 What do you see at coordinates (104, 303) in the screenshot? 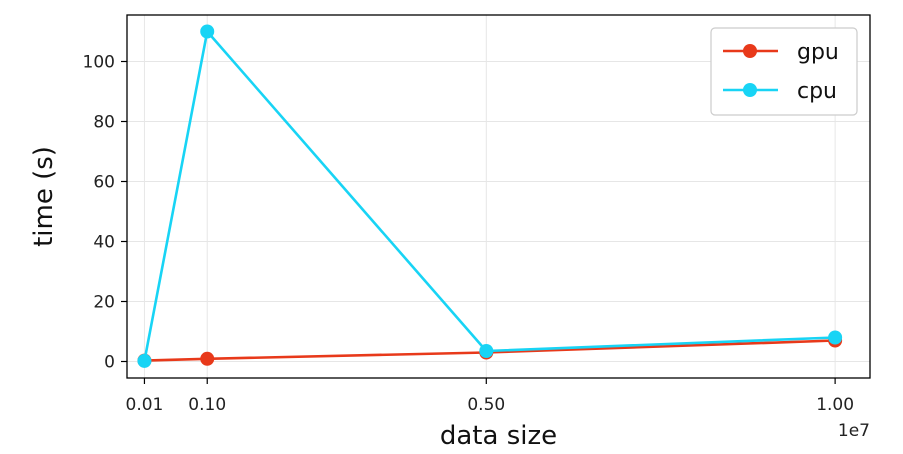
I see `y-tick-label: 20` at bounding box center [104, 303].